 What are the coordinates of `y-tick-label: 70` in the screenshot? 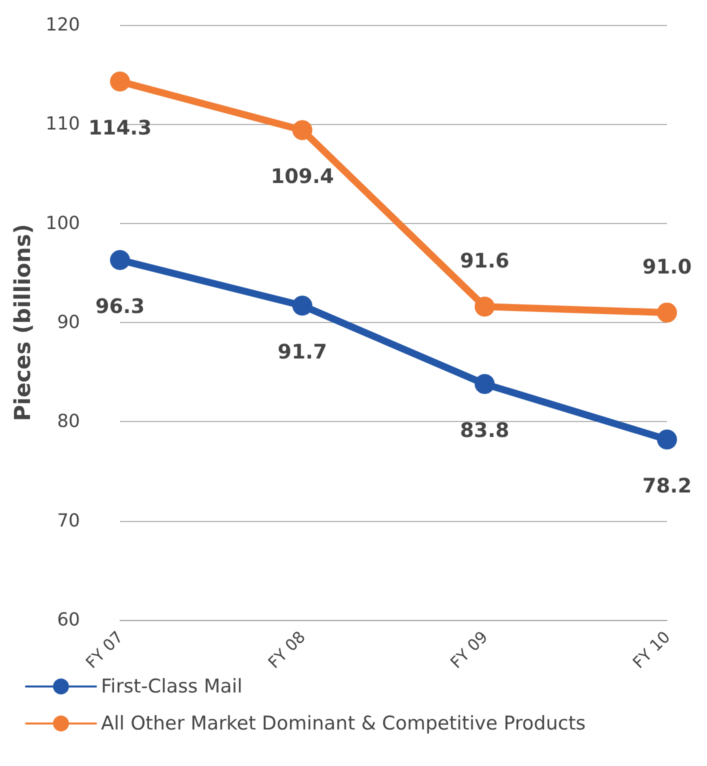 It's located at (68, 521).